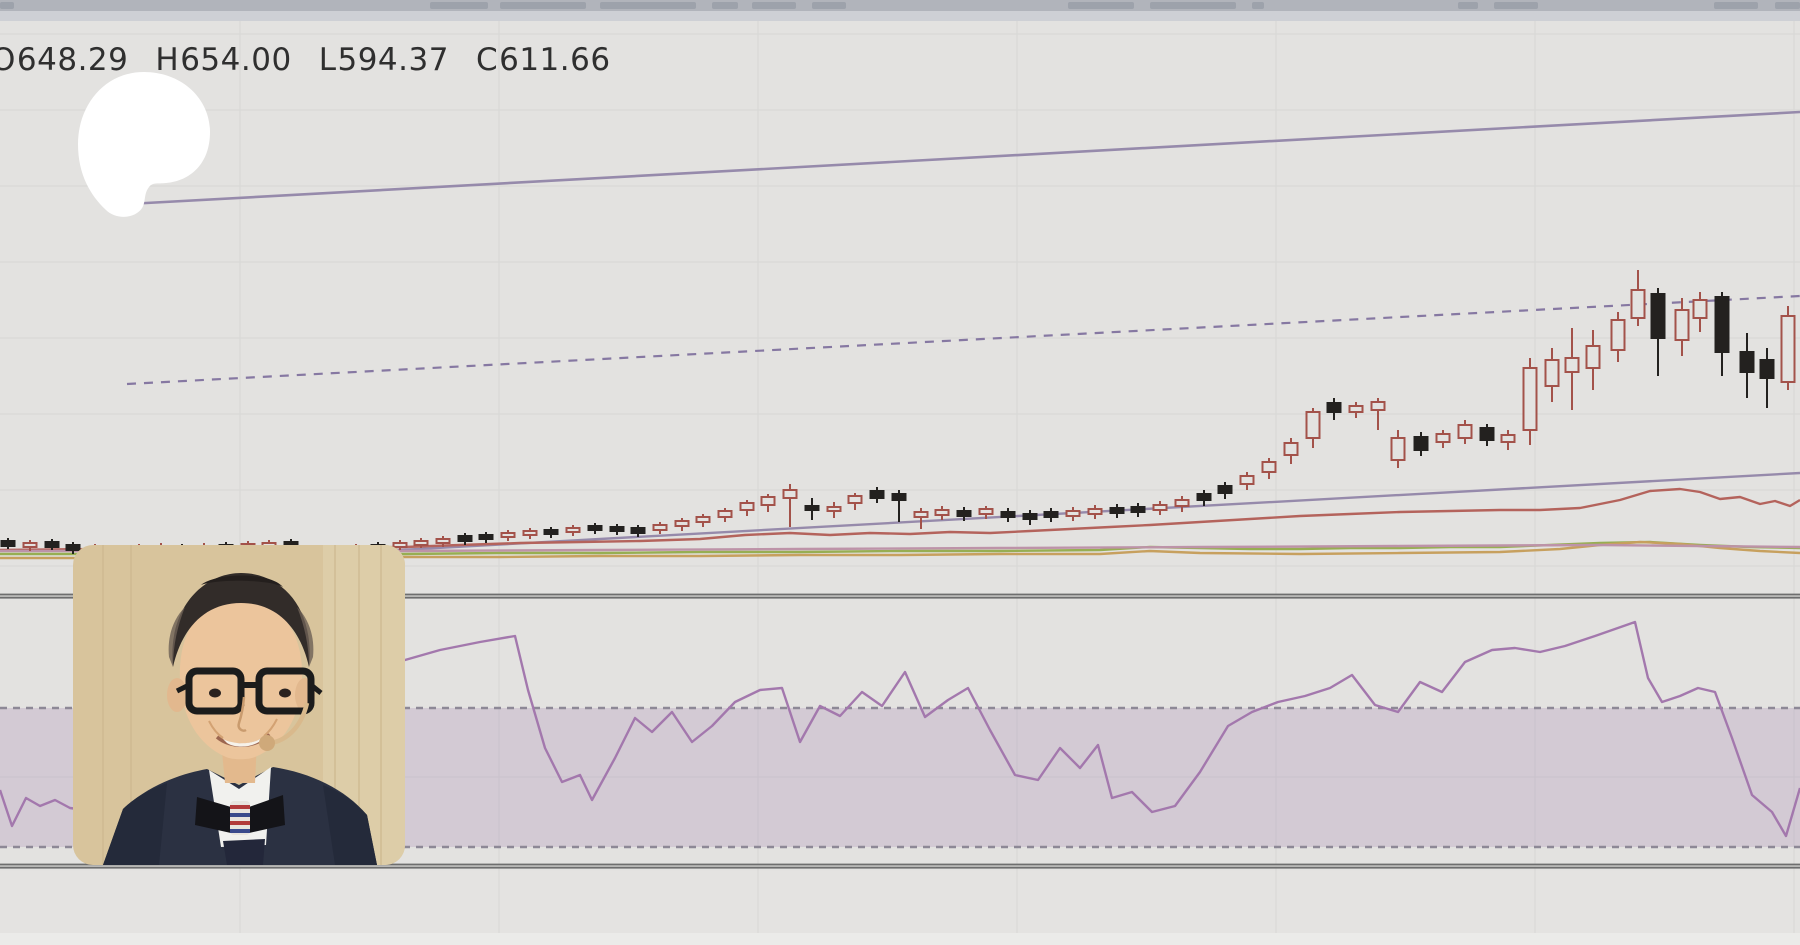 The image size is (1800, 945). I want to click on ma-red, so click(900, 519).